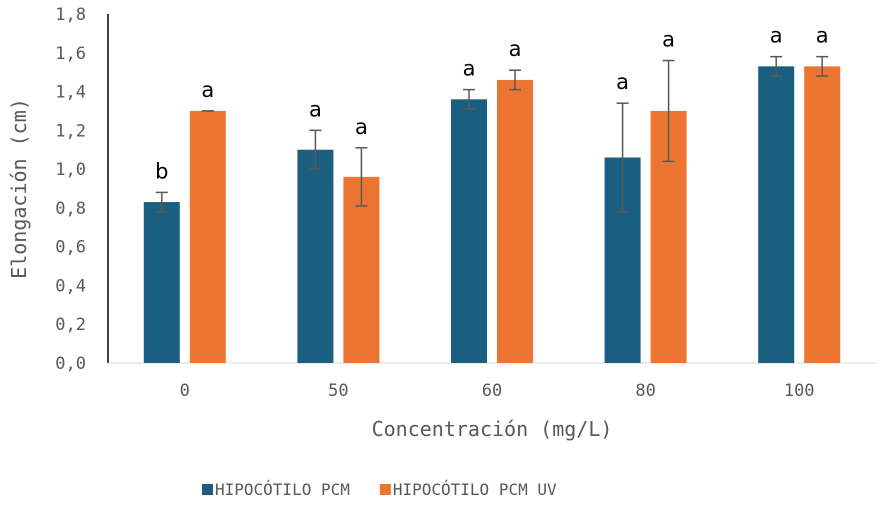  I want to click on legend-label: HIPOCÓTILO PCM, so click(282, 489).